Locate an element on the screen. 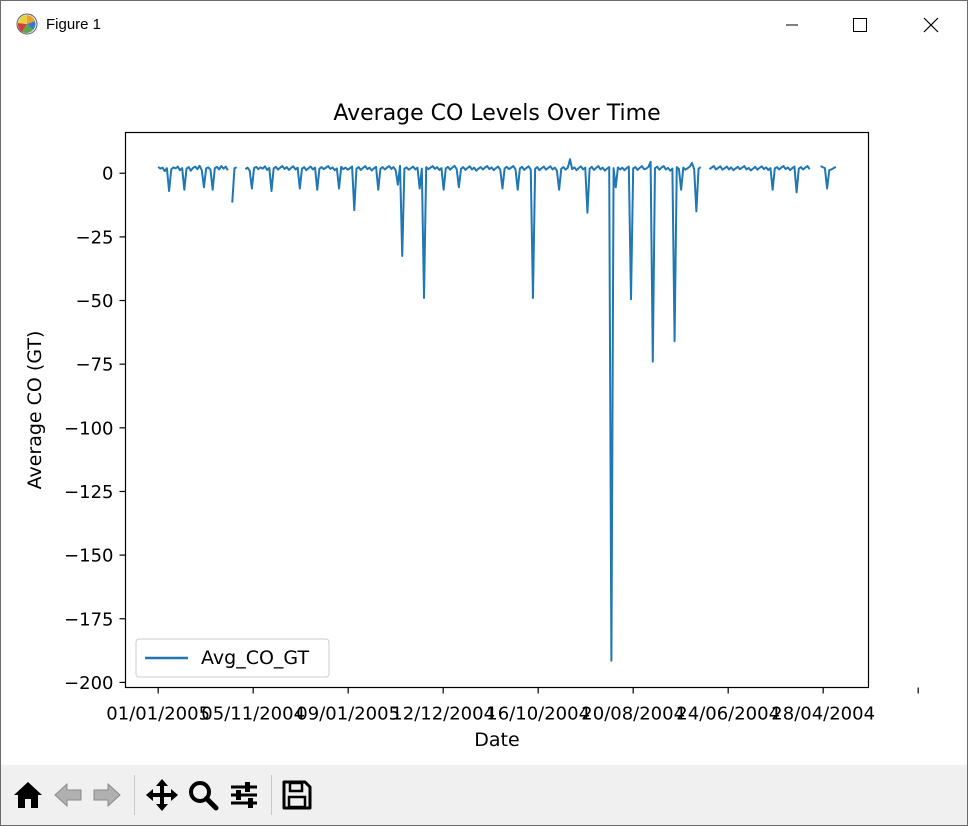 Image resolution: width=968 pixels, height=826 pixels. y-tick-label: 0 is located at coordinates (107, 174).